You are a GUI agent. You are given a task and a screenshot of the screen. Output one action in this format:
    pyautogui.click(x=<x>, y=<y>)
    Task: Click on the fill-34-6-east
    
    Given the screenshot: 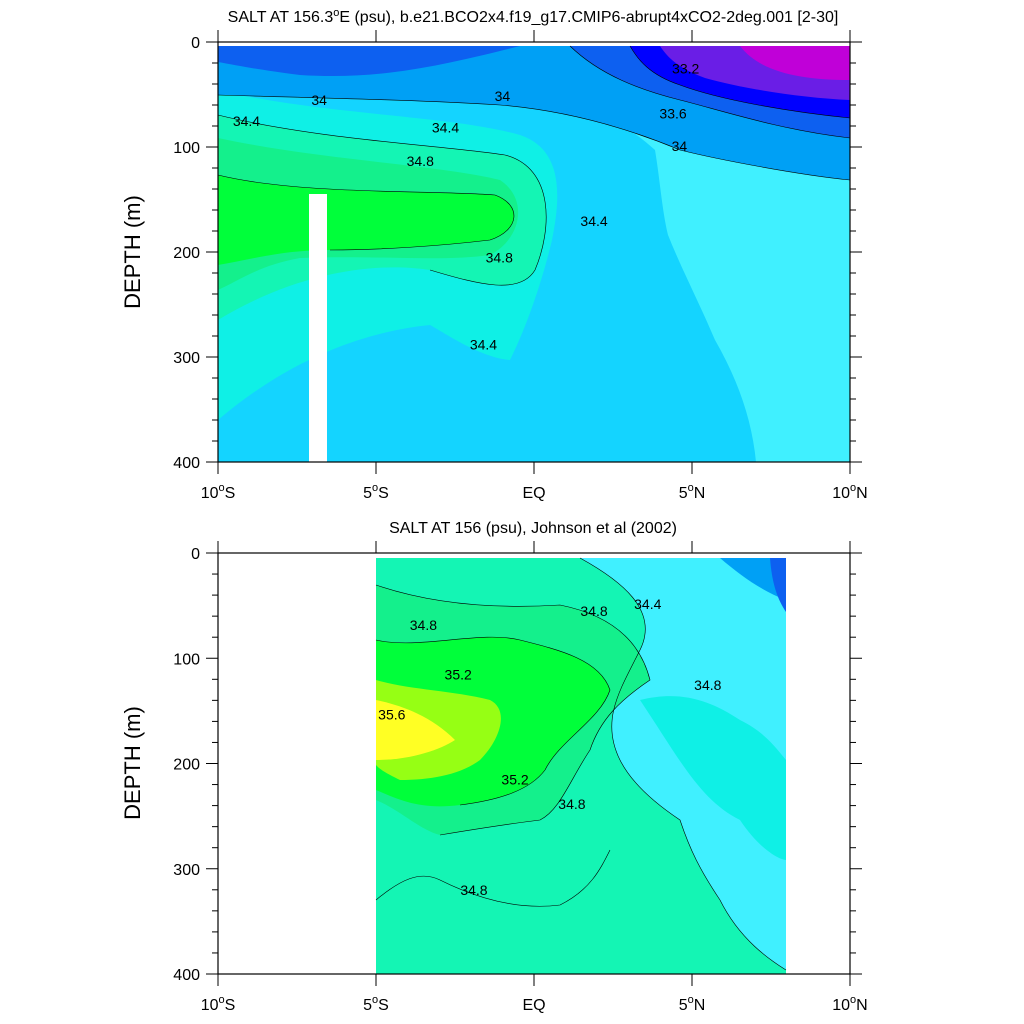 What is the action you would take?
    pyautogui.click(x=713, y=778)
    